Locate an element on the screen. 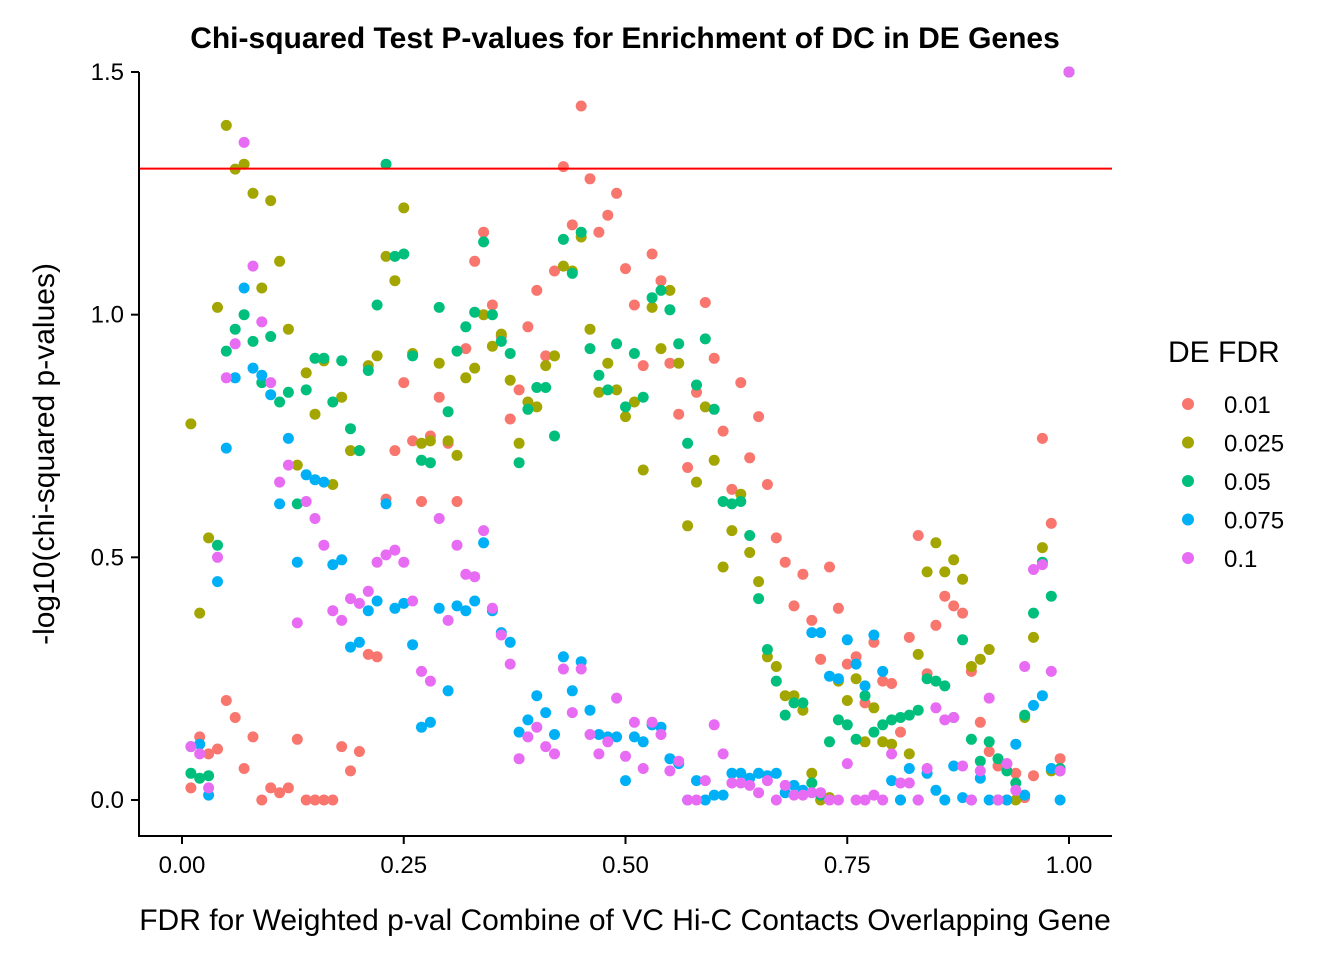  legend-key is located at coordinates (1188, 481).